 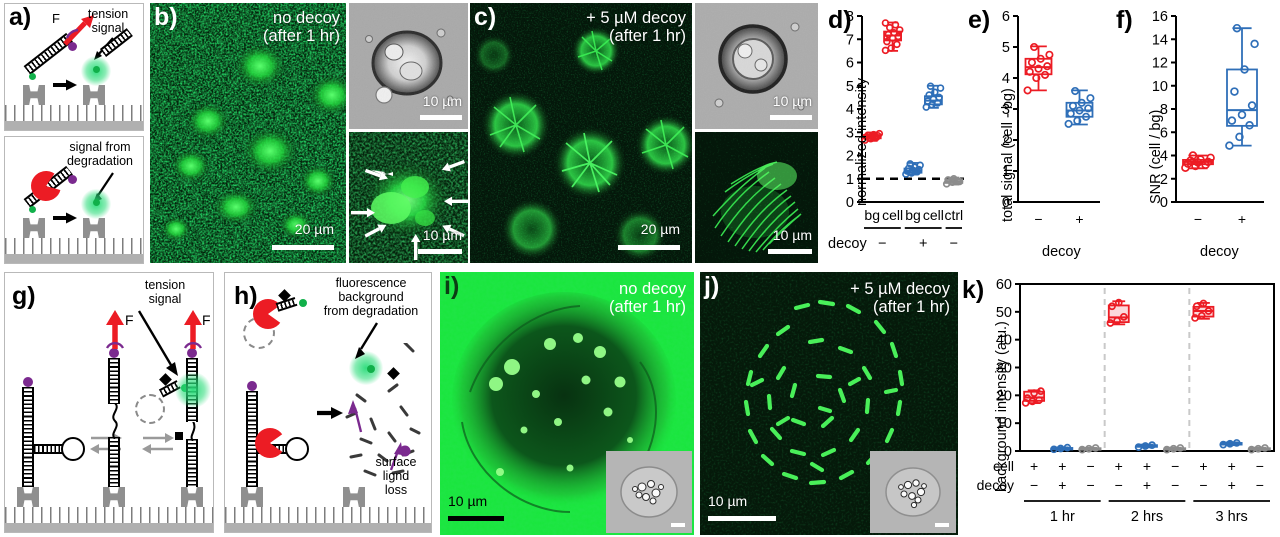 What do you see at coordinates (375, 435) in the screenshot?
I see `panel-h-loss-arrow-icons` at bounding box center [375, 435].